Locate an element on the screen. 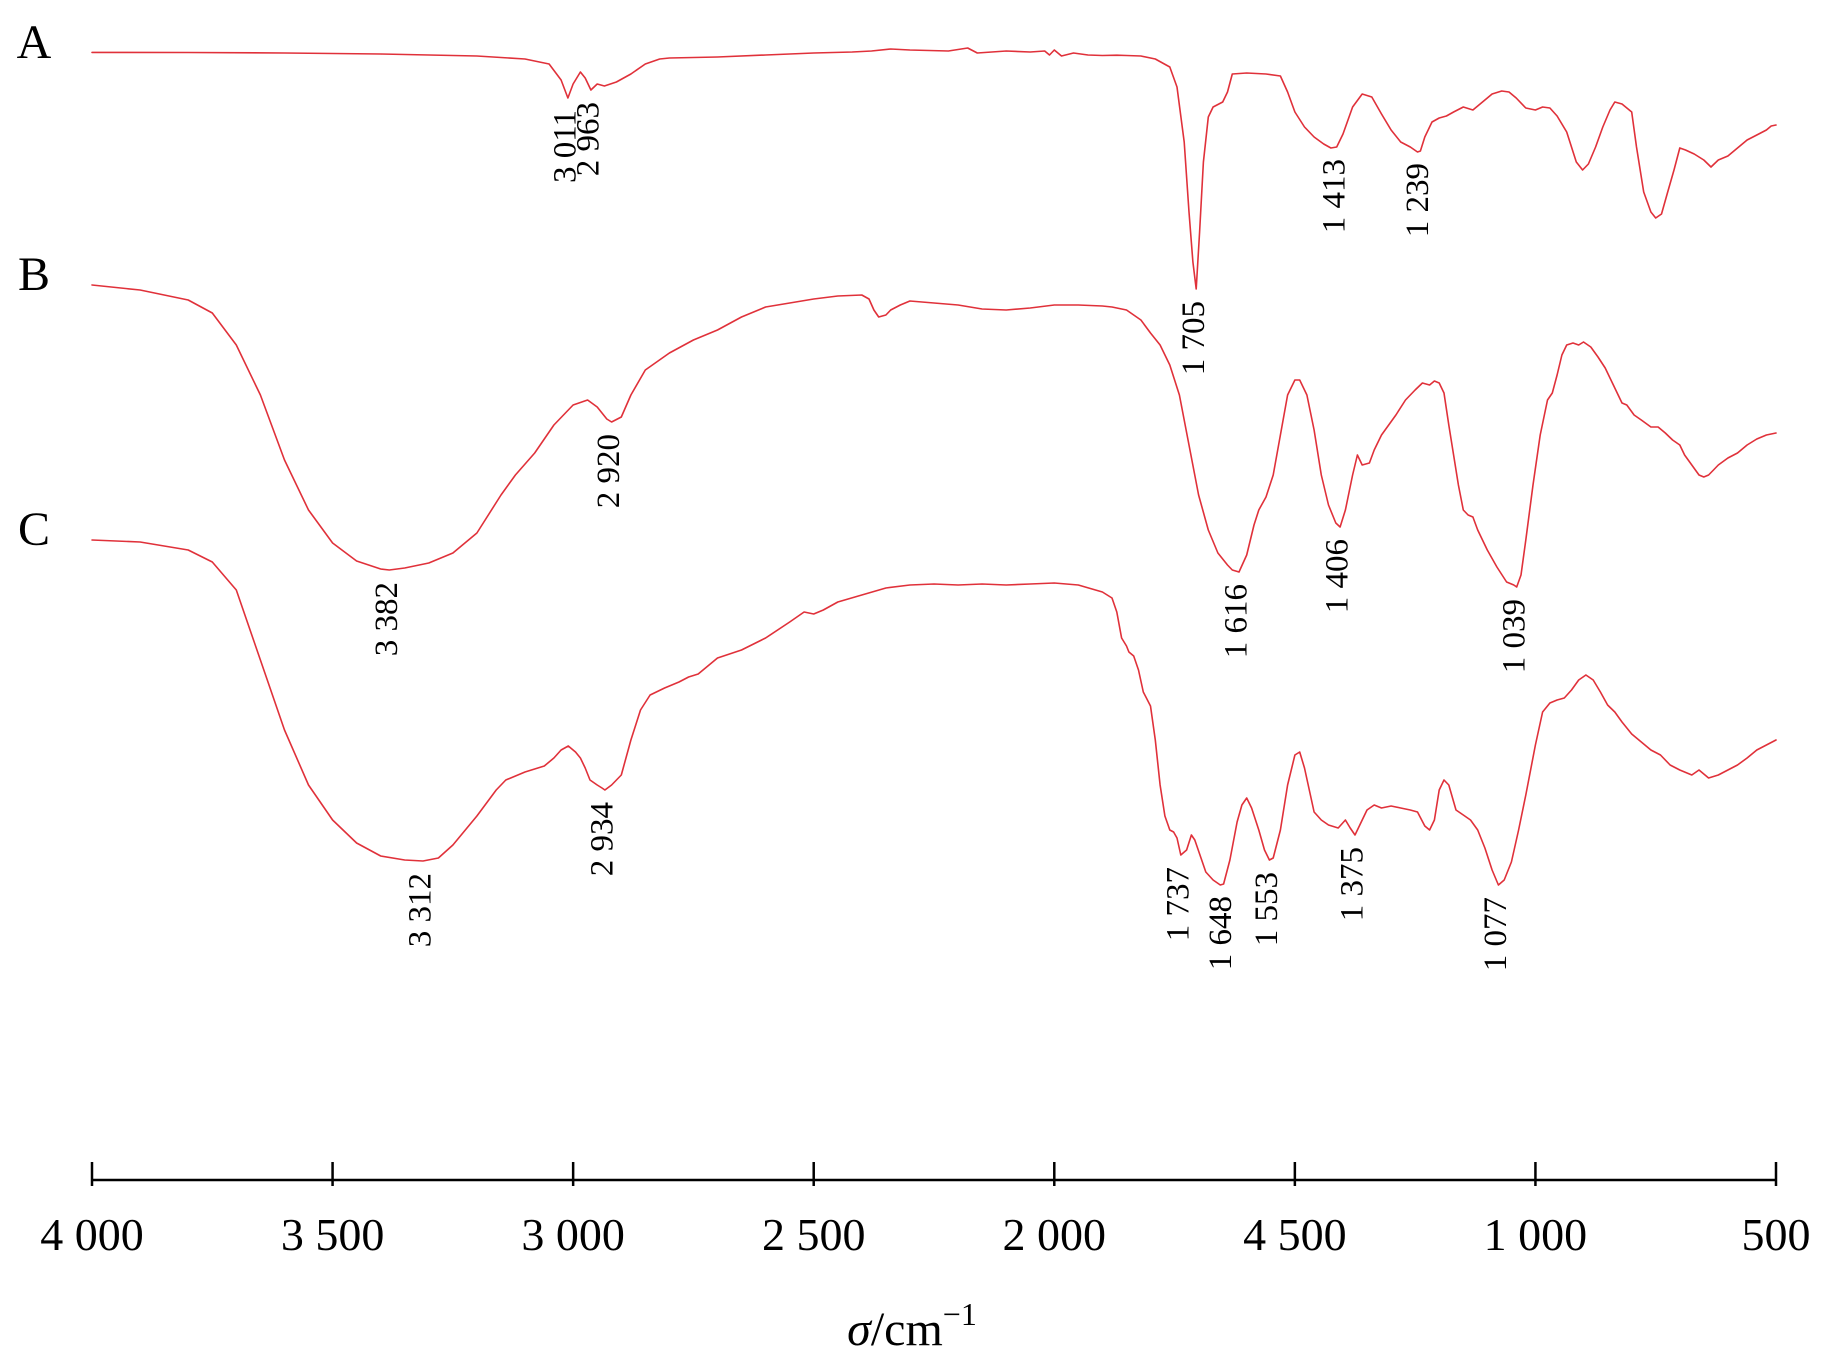  peak-label-b-1616: 1 616 is located at coordinates (1237, 621).